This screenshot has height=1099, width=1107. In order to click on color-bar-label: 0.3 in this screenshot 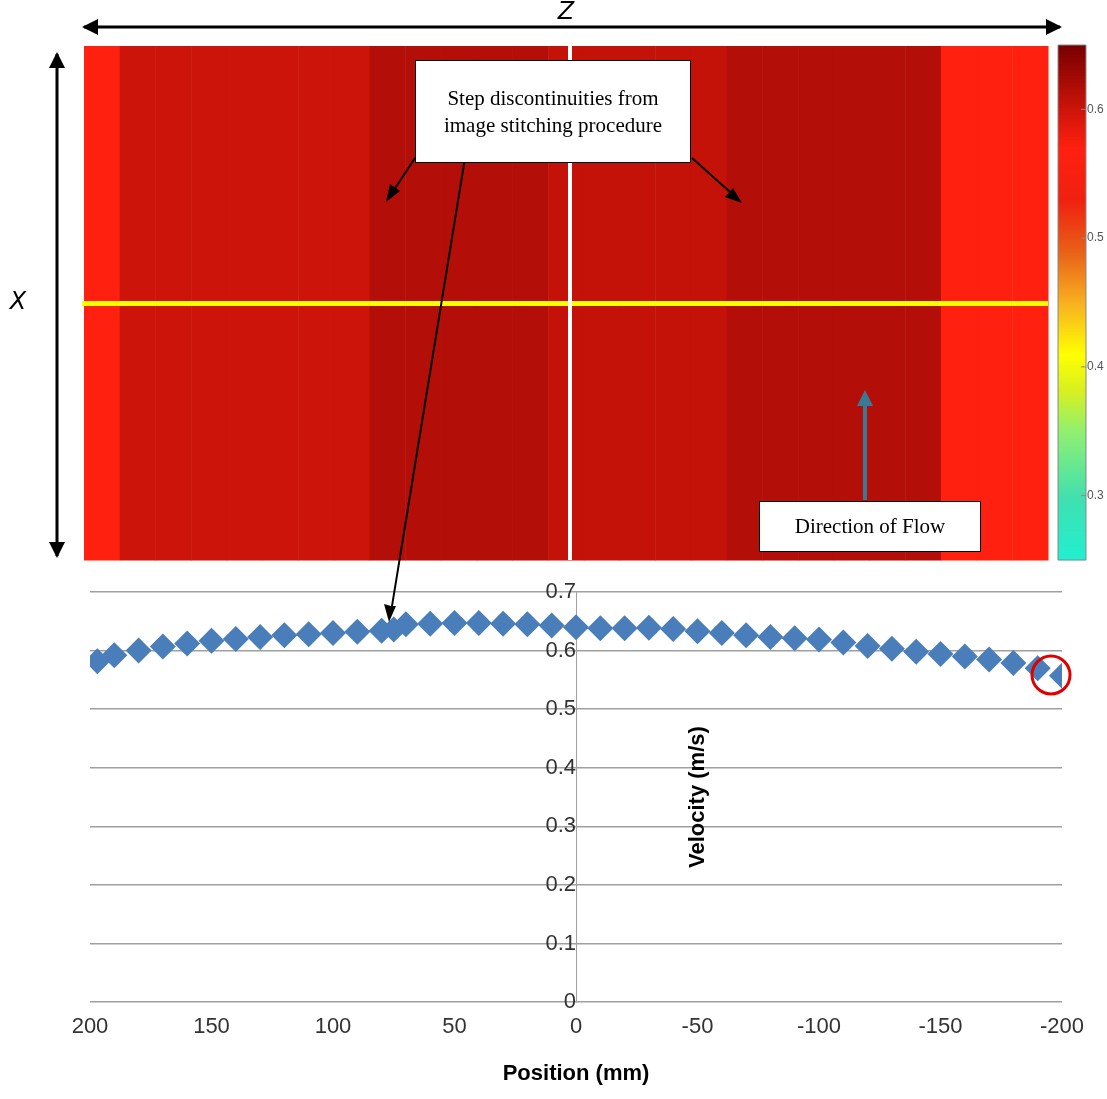, I will do `click(1096, 494)`.